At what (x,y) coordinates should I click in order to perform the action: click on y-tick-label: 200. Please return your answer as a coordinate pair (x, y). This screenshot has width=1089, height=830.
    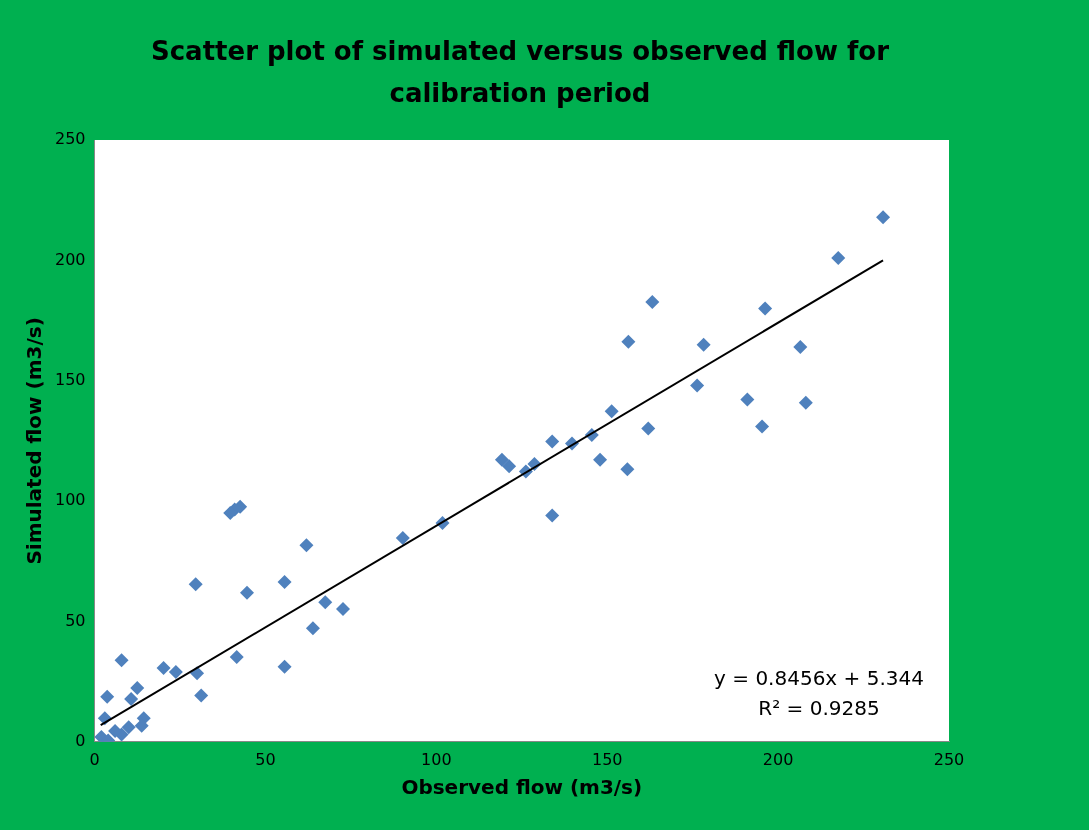
    Looking at the image, I should click on (70, 259).